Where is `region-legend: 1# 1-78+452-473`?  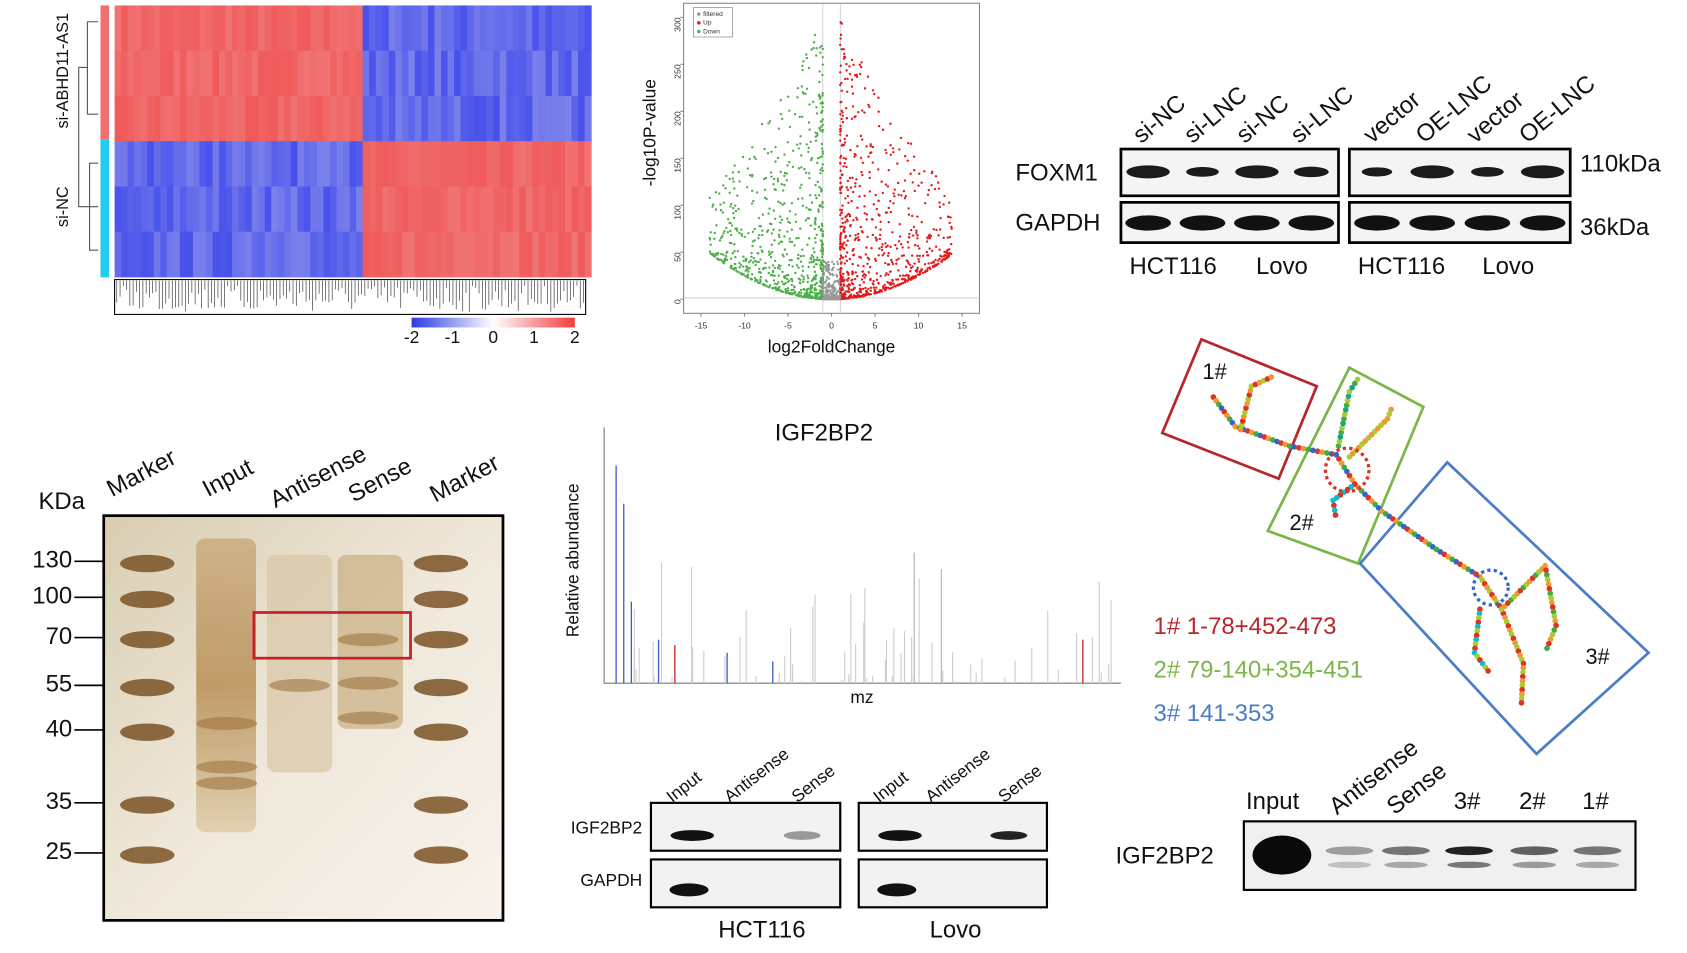
region-legend: 1# 1-78+452-473 is located at coordinates (1245, 626).